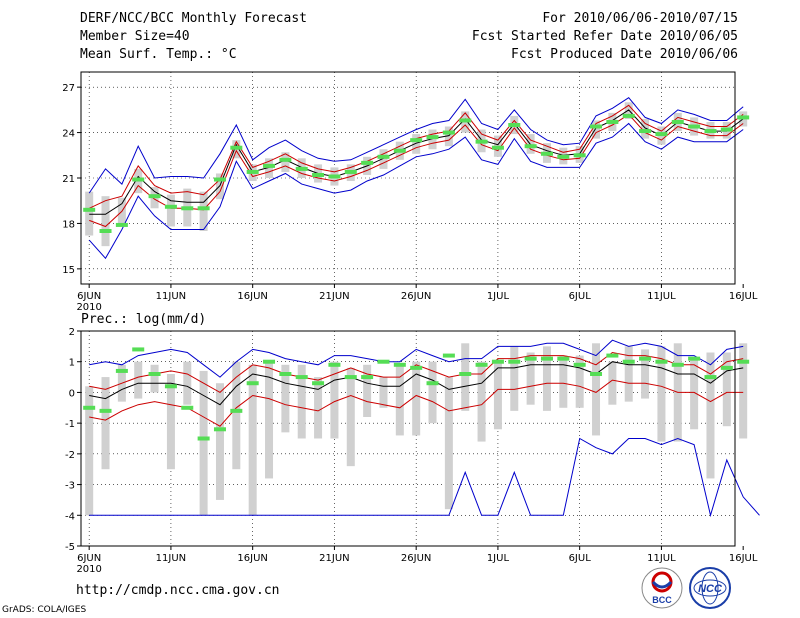 The height and width of the screenshot is (618, 800). What do you see at coordinates (70, 424) in the screenshot?
I see `y-tick-label: -1` at bounding box center [70, 424].